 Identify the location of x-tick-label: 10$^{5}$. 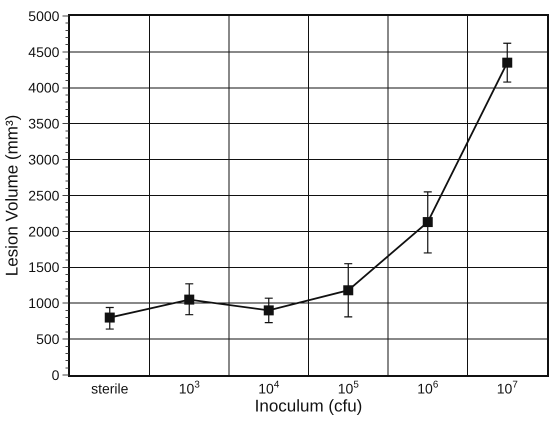
(349, 388).